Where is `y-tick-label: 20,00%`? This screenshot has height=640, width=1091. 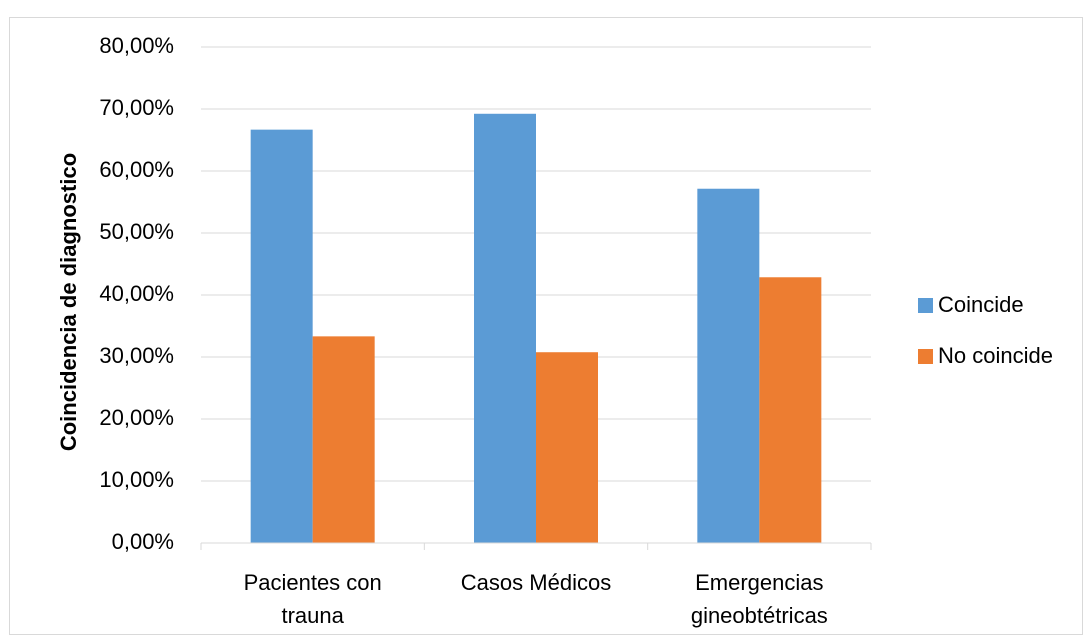
y-tick-label: 20,00% is located at coordinates (136, 417).